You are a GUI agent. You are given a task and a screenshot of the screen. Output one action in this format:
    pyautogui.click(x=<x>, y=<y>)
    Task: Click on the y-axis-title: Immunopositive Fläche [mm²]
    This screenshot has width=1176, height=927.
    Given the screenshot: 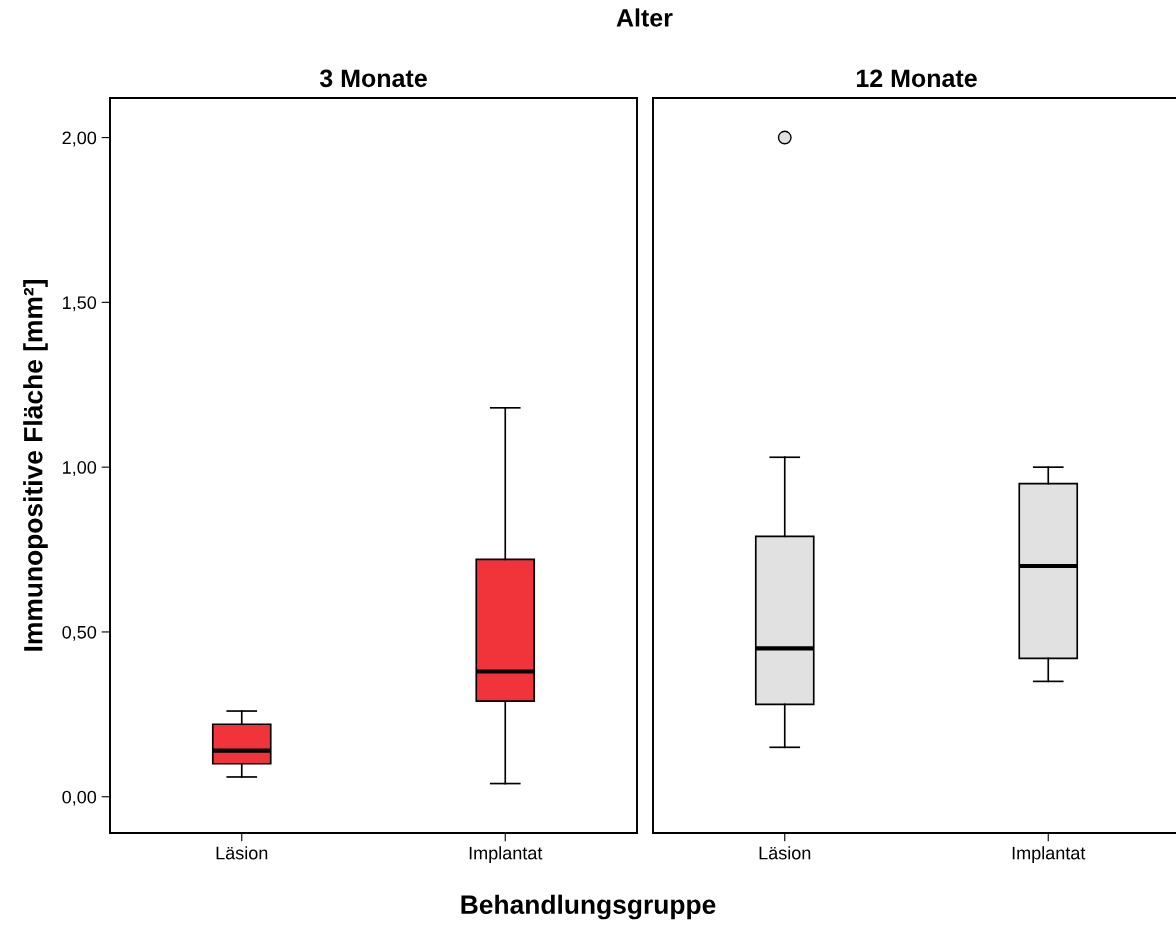 What is the action you would take?
    pyautogui.click(x=35, y=465)
    